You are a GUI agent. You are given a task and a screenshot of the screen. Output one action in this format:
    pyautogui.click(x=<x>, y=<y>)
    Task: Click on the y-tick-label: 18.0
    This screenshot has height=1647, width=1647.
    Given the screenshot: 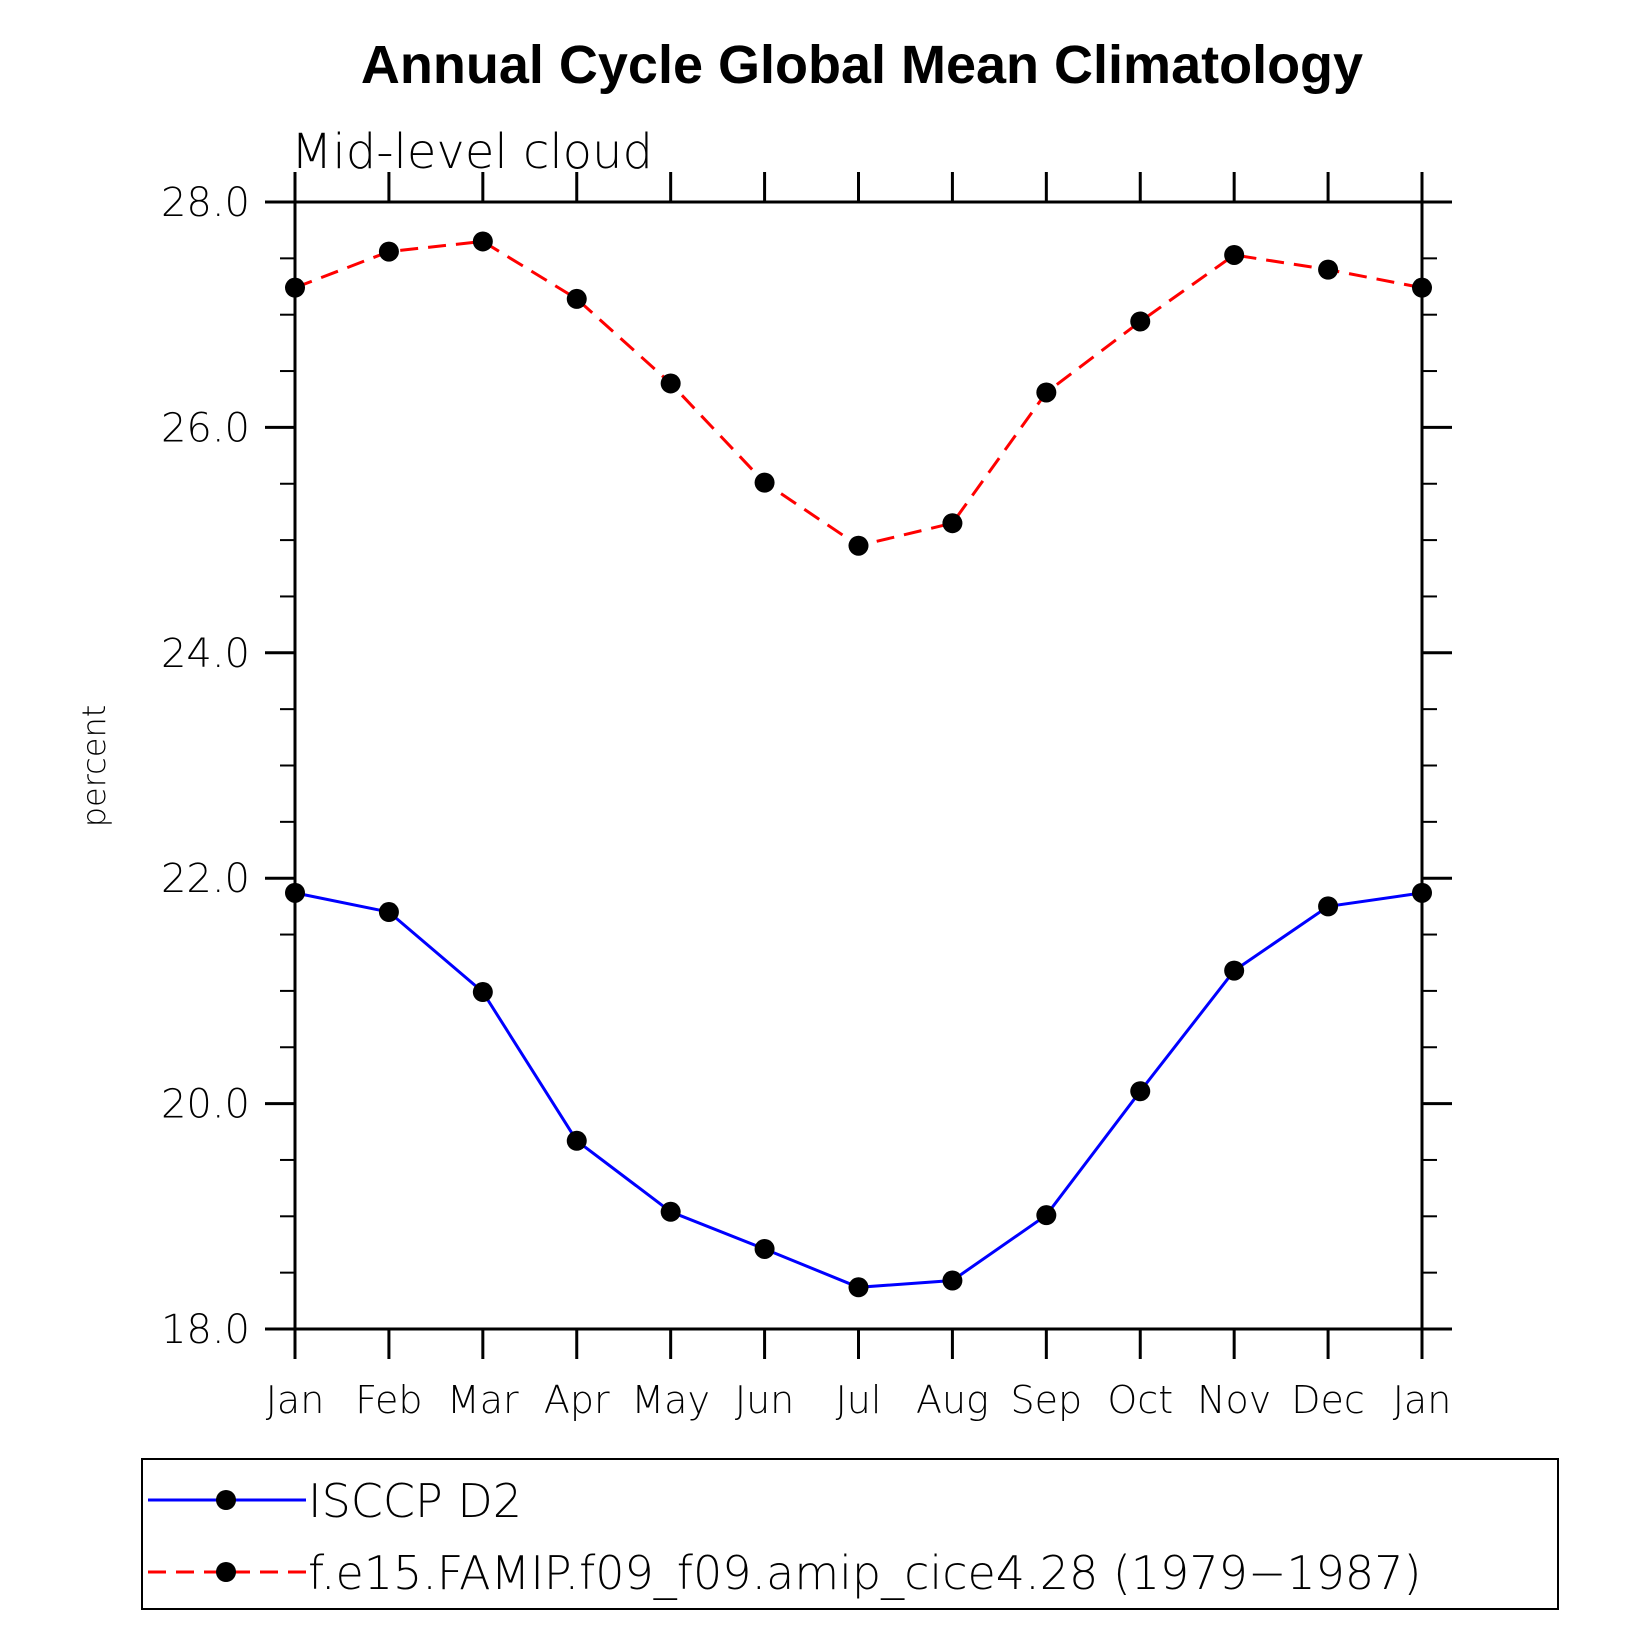 What is the action you would take?
    pyautogui.click(x=205, y=1330)
    